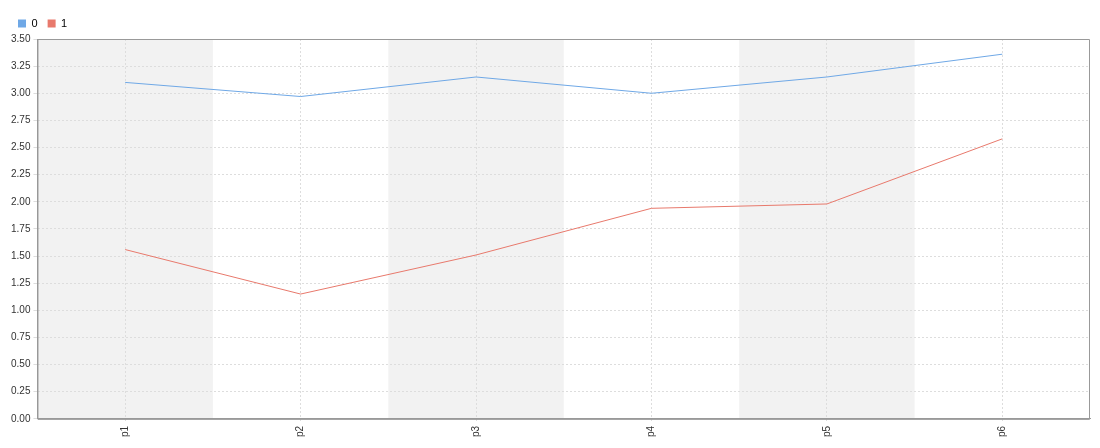 This screenshot has width=1100, height=448. I want to click on y-tick-label: 0.50, so click(20, 364).